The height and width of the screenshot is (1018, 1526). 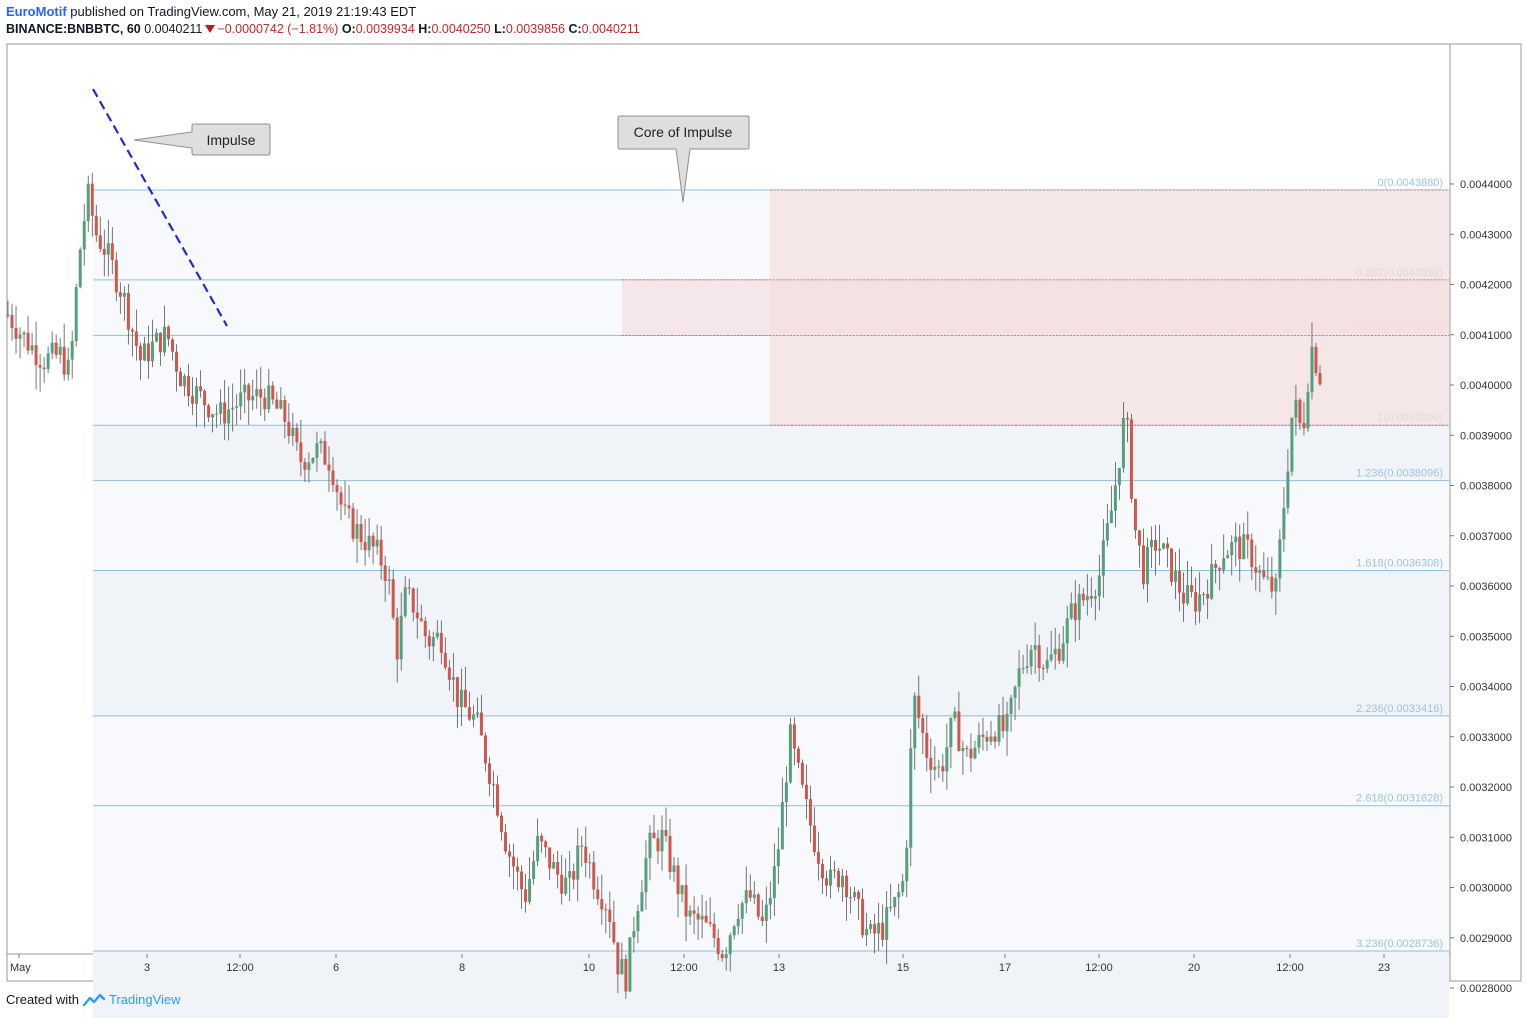 I want to click on time-tick-label: 20, so click(x=1194, y=968).